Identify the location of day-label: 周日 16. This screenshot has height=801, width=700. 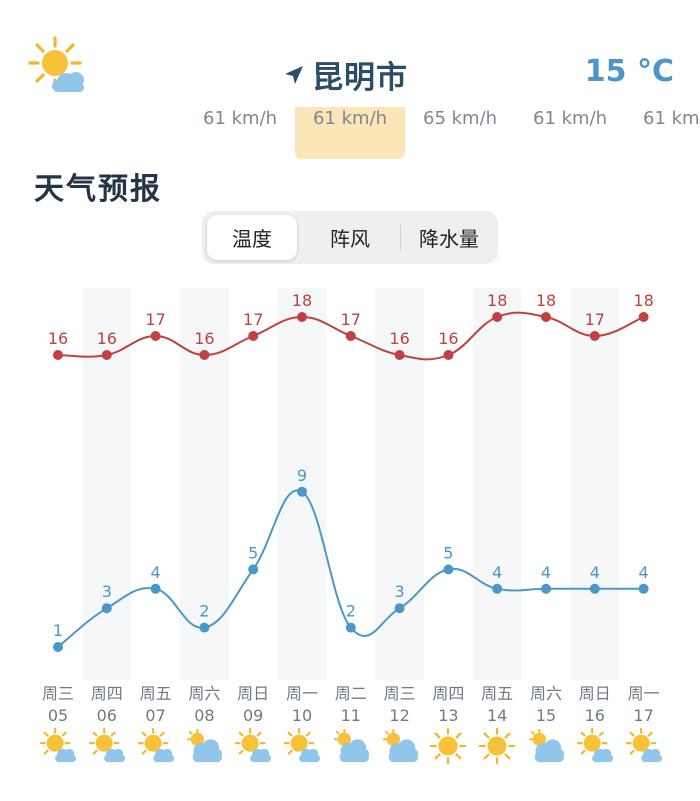
(595, 705).